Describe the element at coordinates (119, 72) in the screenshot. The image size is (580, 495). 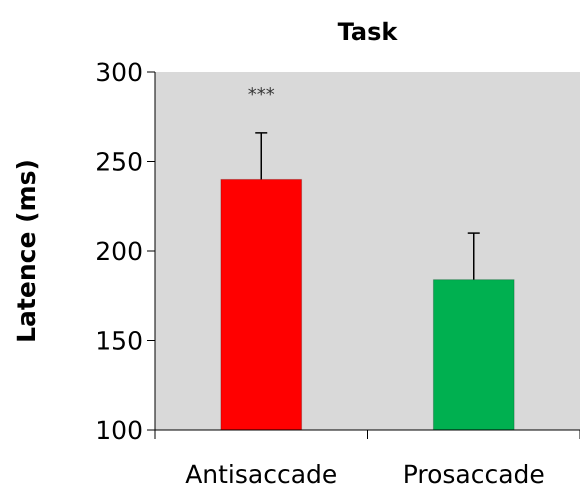
I see `y-tick-label: 300` at that location.